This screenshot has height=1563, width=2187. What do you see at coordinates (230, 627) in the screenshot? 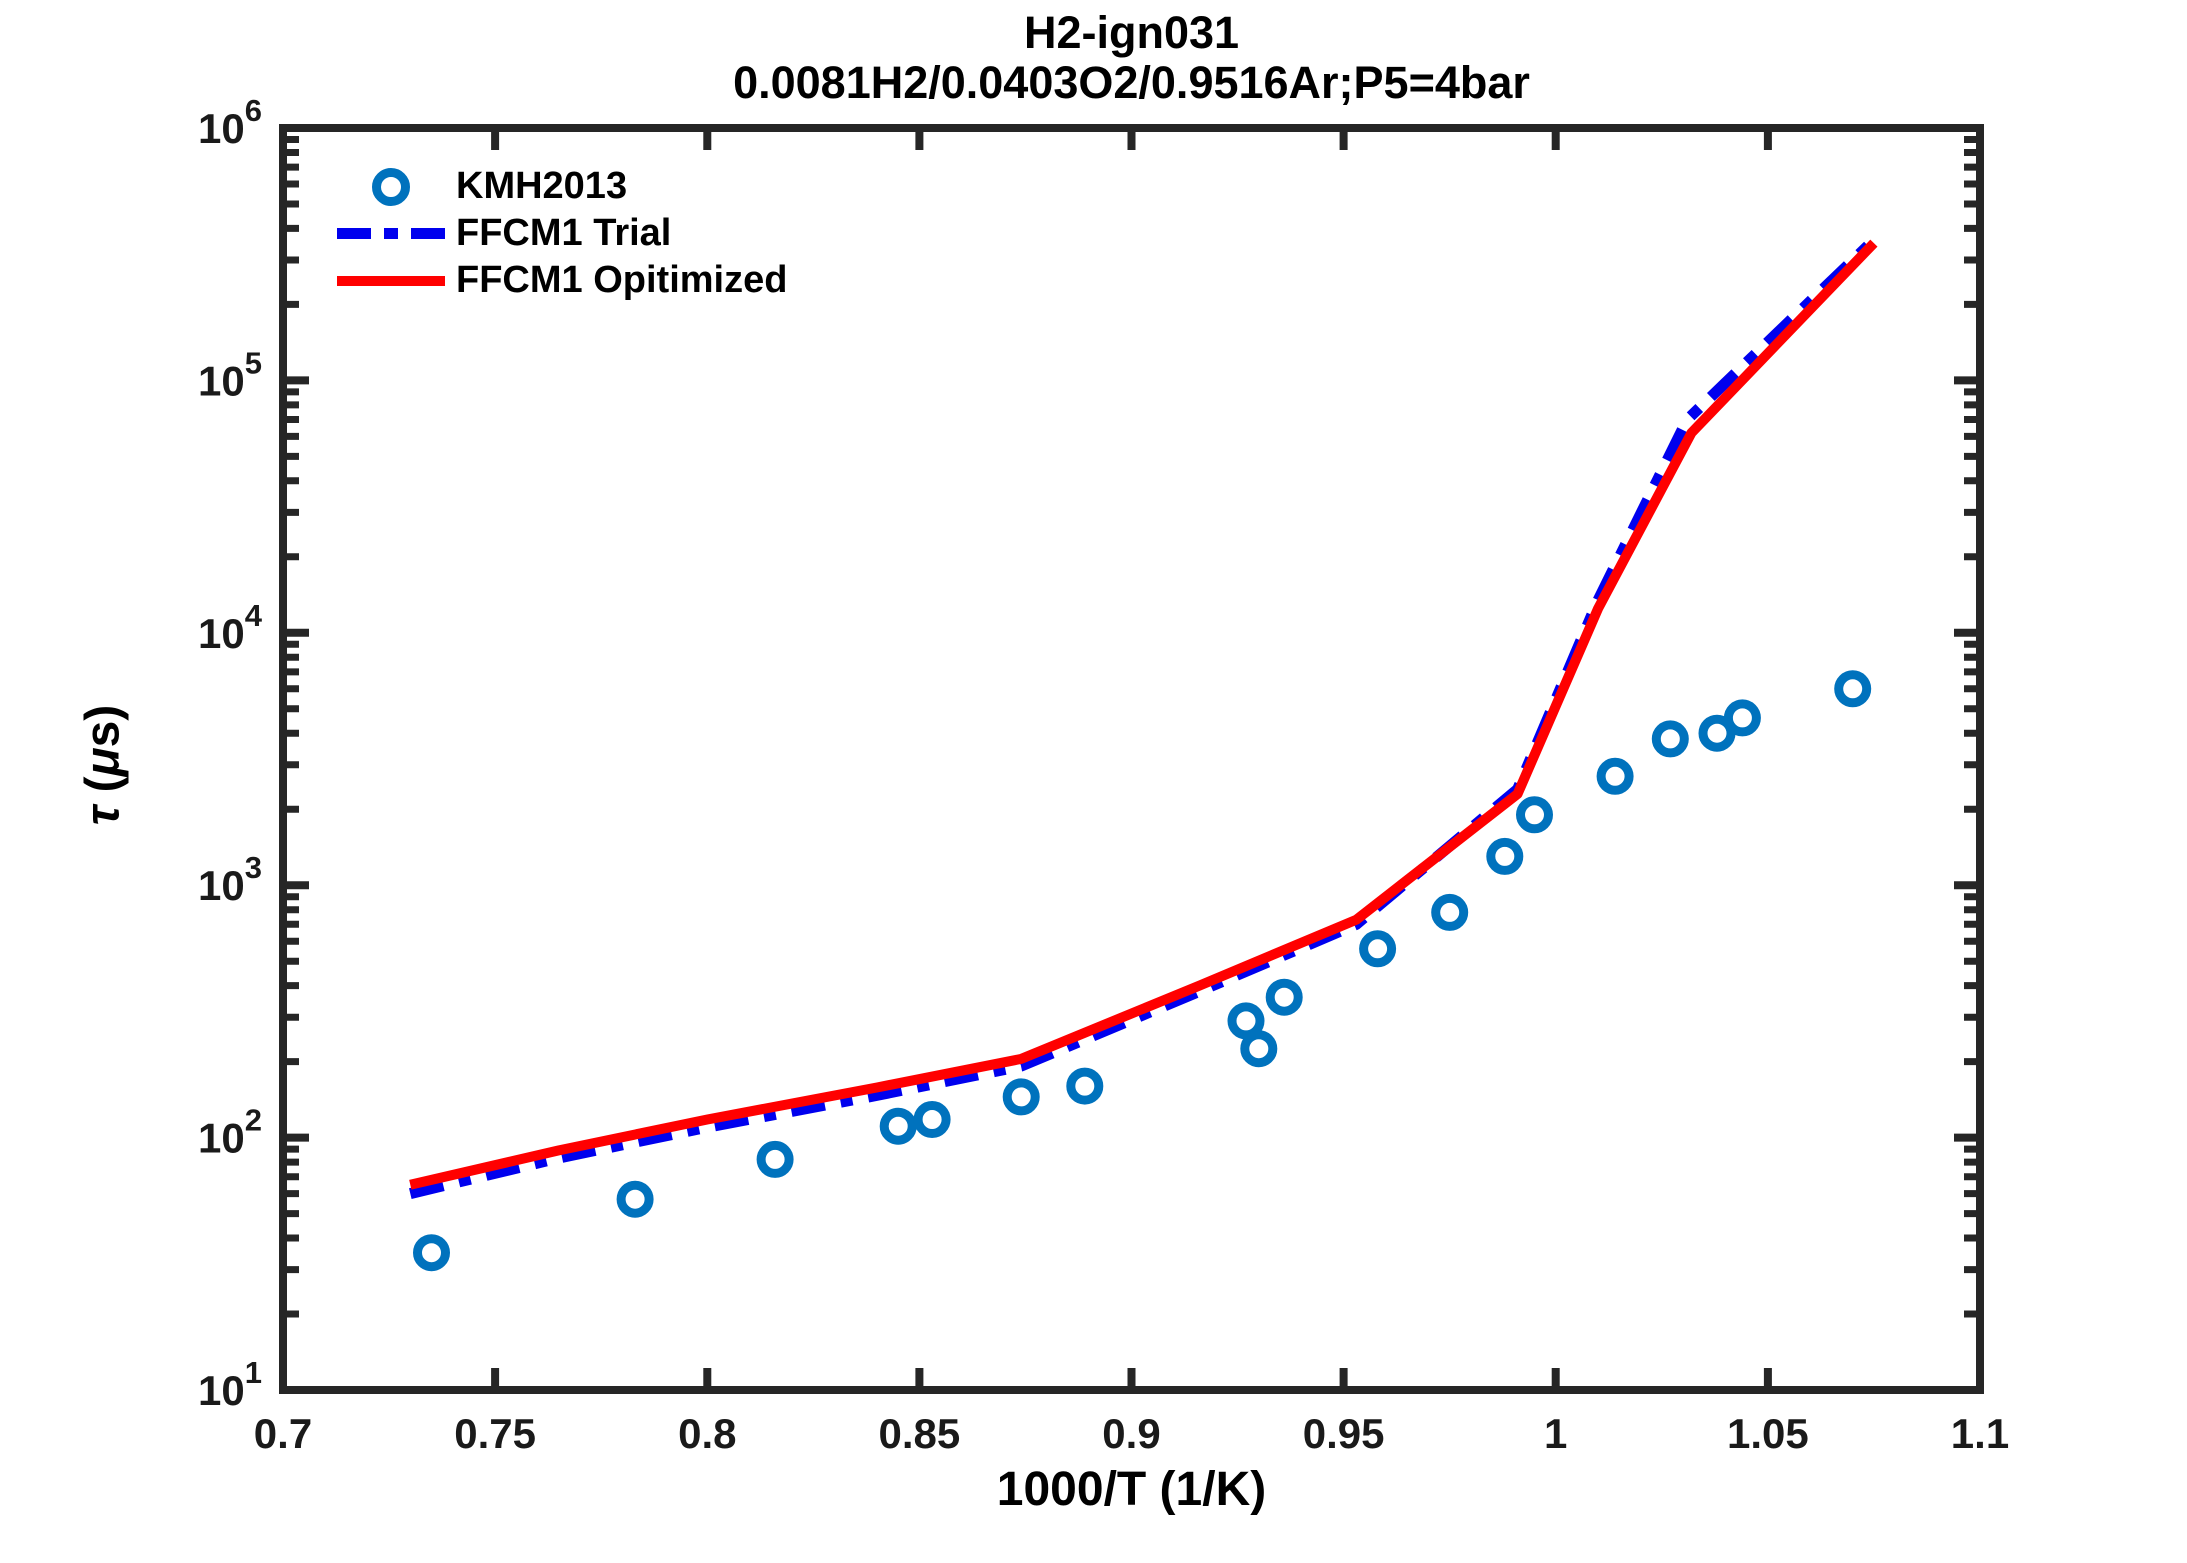
I see `y-tick-label: 10⁴` at bounding box center [230, 627].